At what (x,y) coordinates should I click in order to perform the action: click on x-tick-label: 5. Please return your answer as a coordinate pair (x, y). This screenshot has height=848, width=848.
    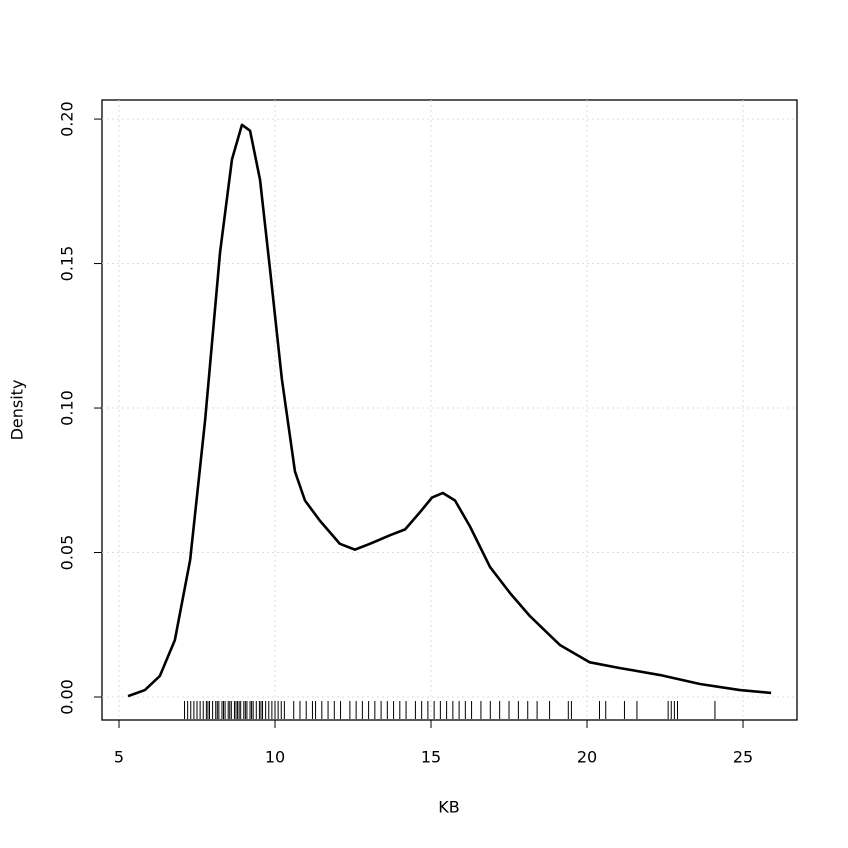
    Looking at the image, I should click on (119, 757).